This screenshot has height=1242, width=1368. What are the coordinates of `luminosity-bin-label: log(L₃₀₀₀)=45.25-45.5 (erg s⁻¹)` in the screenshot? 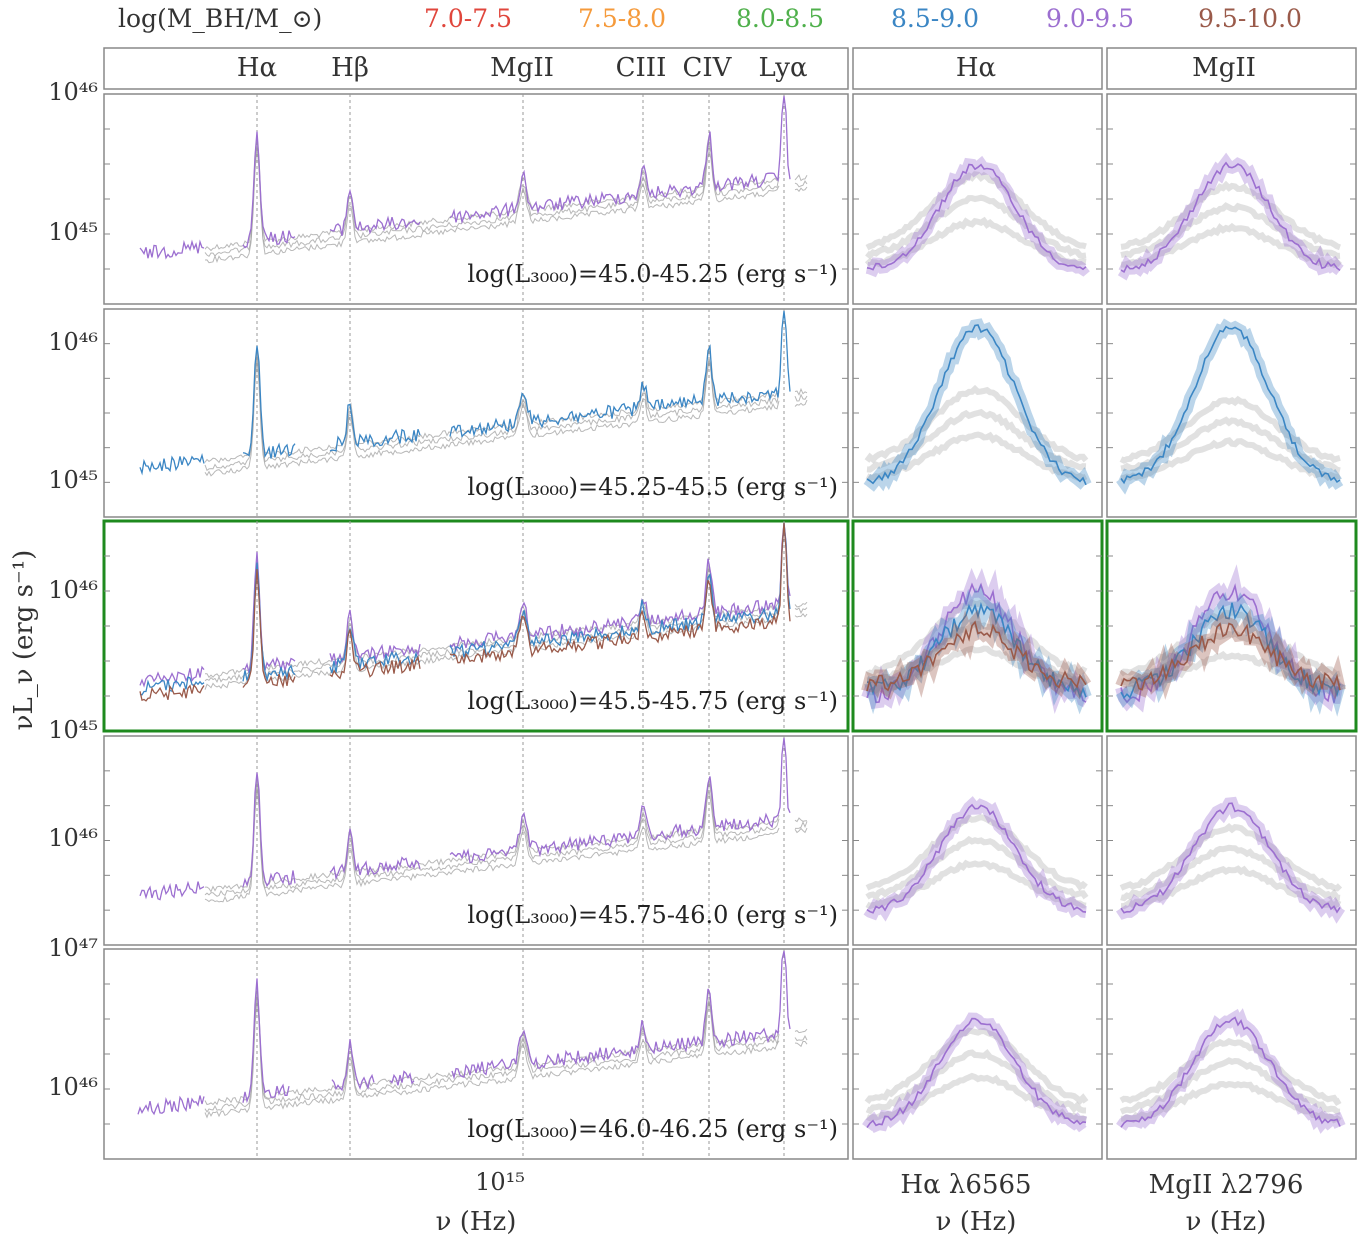 It's located at (652, 487).